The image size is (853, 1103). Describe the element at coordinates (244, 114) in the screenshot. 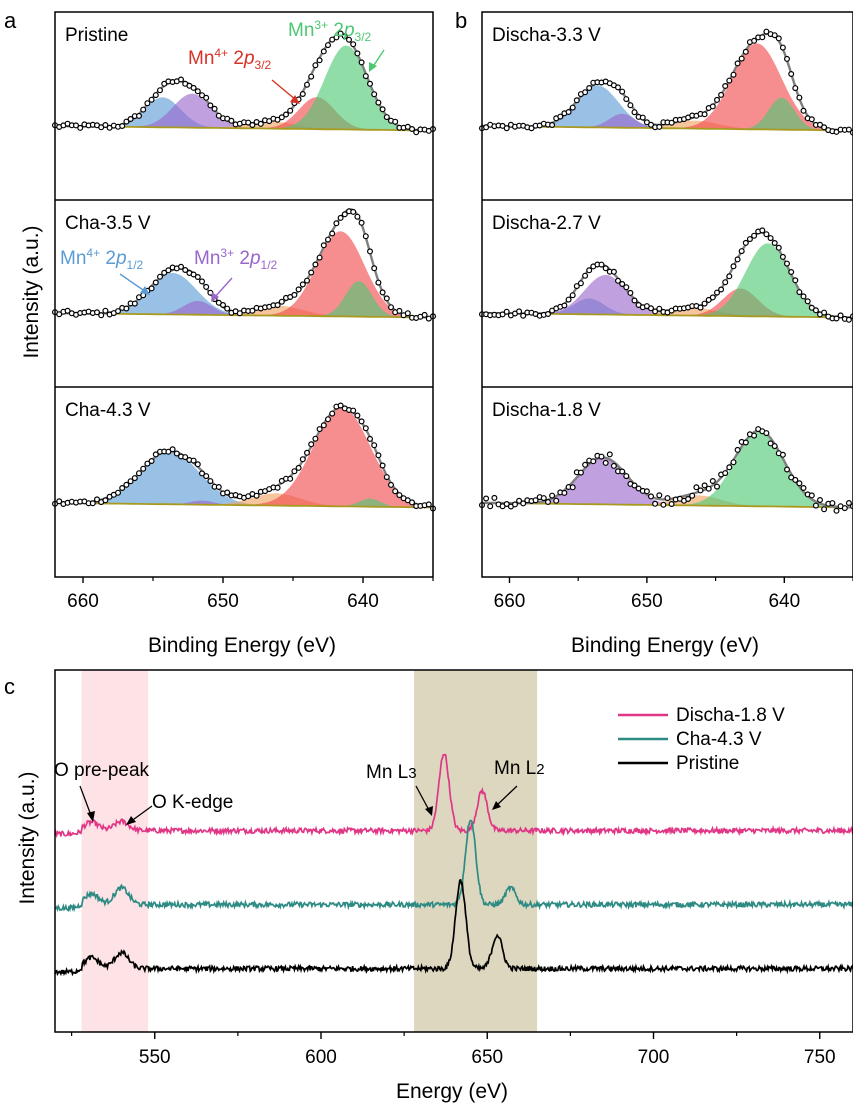

I see `peak-mn4_2p12` at that location.